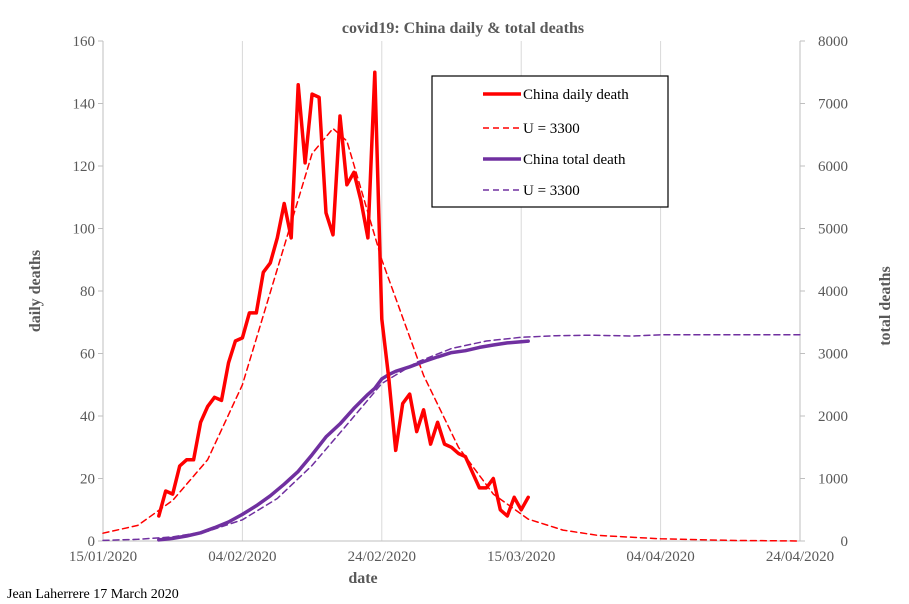 This screenshot has height=604, width=909. I want to click on y-left-tick-label: 80, so click(87, 292).